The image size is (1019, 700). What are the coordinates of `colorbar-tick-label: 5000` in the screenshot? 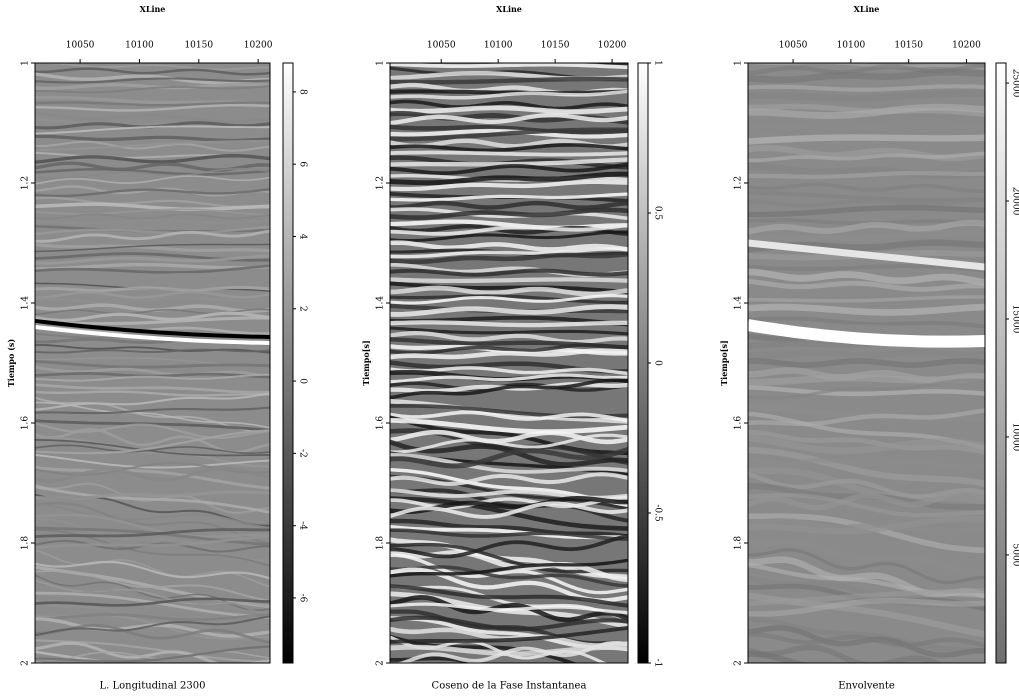 It's located at (1015, 554).